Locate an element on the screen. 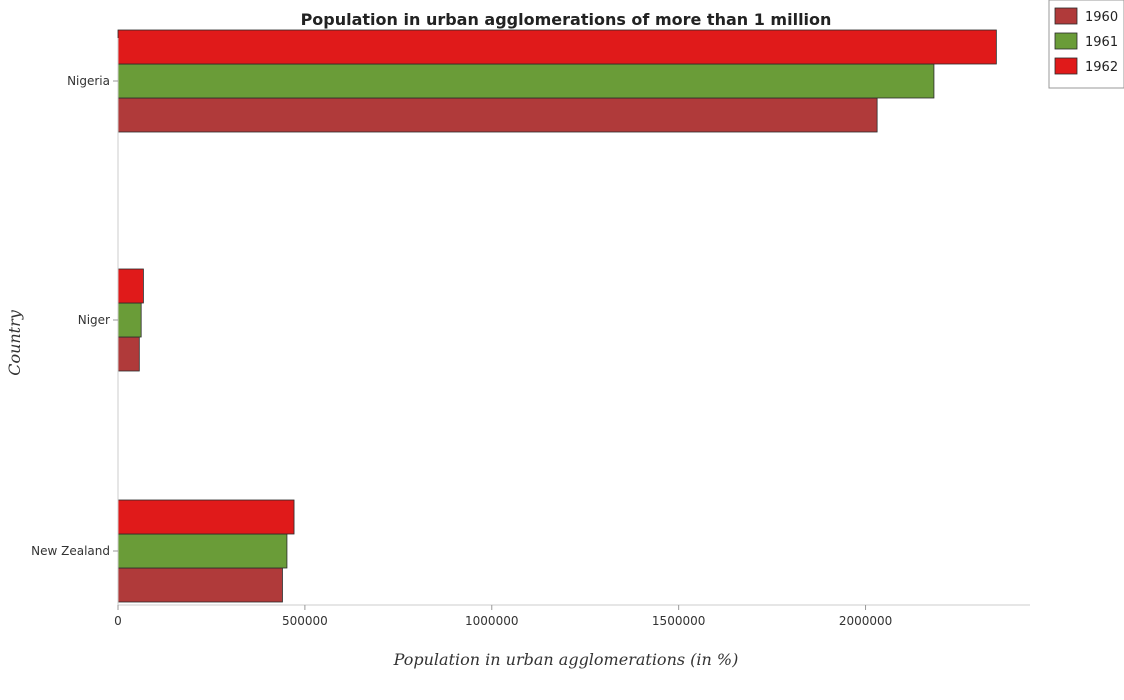 The width and height of the screenshot is (1124, 700). bar-new-zealand-1962 is located at coordinates (206, 517).